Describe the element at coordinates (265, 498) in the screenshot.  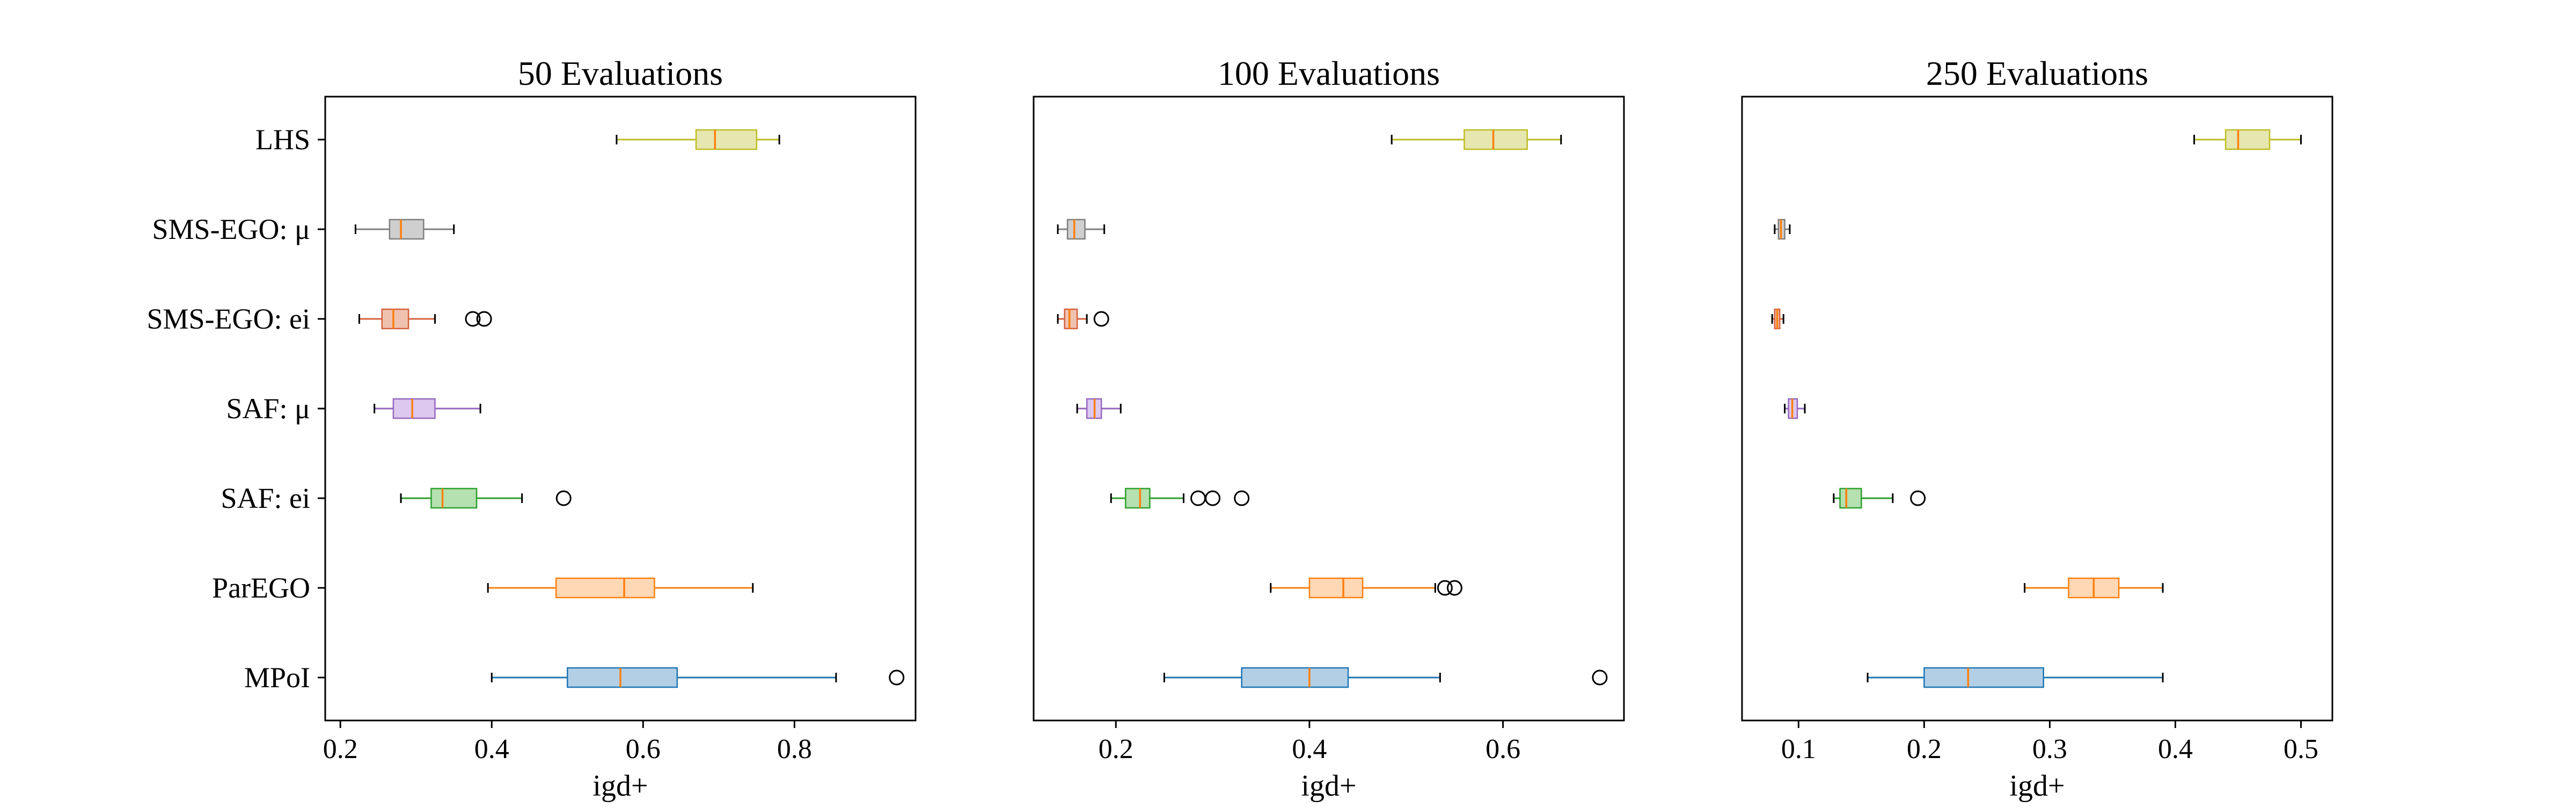
I see `category-label: SAF: ei` at that location.